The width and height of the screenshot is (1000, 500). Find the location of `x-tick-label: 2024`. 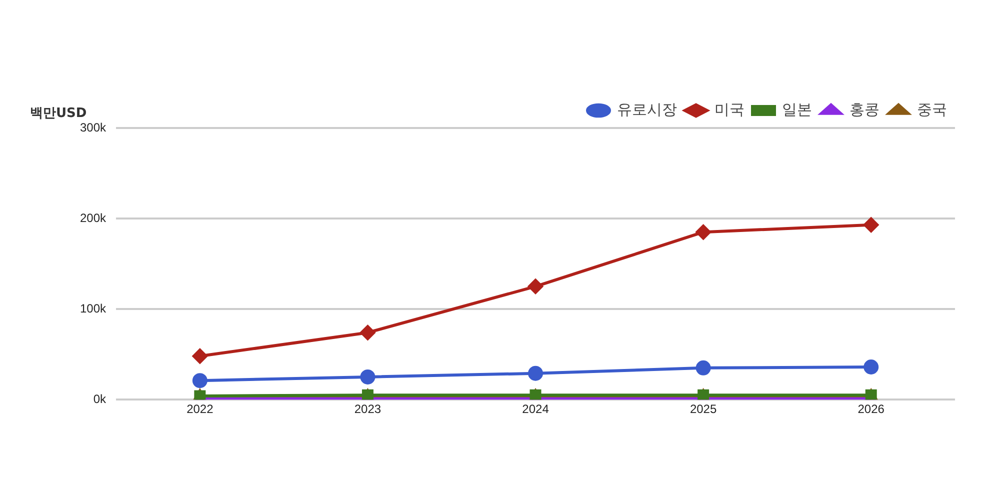

x-tick-label: 2024 is located at coordinates (536, 409).